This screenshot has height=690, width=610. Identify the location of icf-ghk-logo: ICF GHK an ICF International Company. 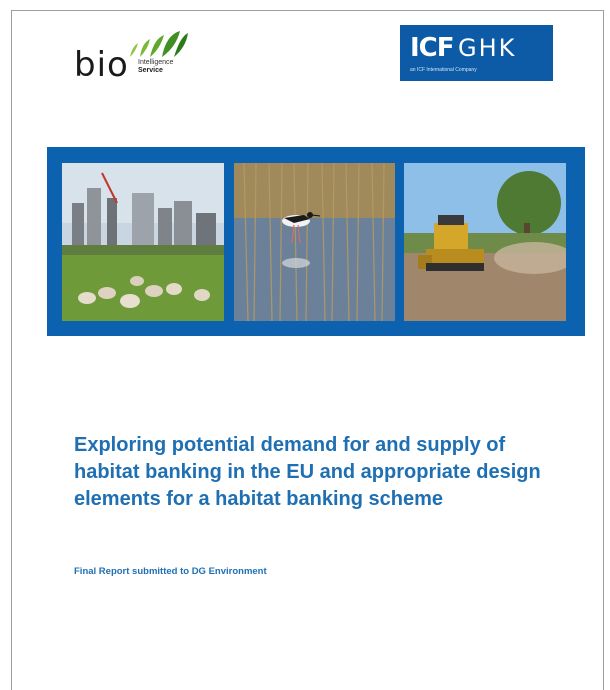
(476, 53).